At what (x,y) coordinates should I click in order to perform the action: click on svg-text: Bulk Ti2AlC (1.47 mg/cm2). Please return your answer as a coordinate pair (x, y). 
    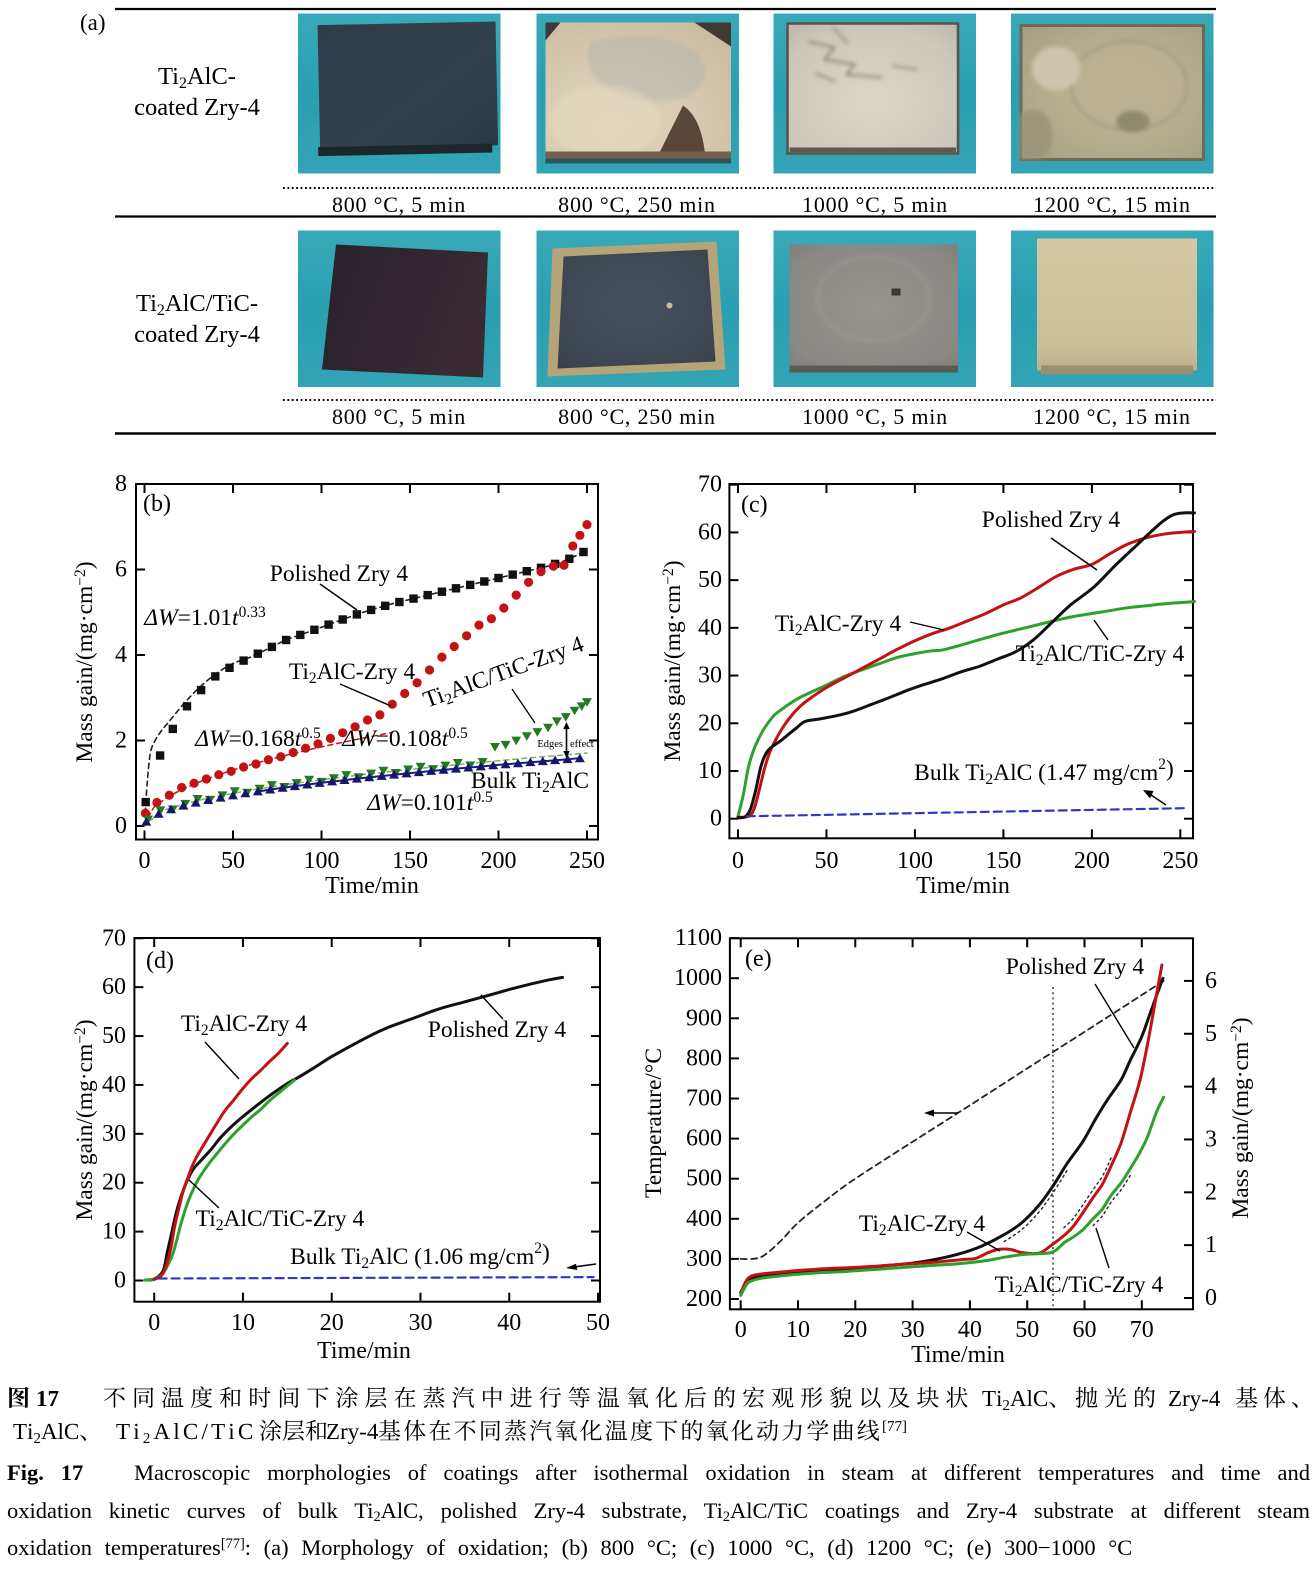
    Looking at the image, I should click on (1044, 772).